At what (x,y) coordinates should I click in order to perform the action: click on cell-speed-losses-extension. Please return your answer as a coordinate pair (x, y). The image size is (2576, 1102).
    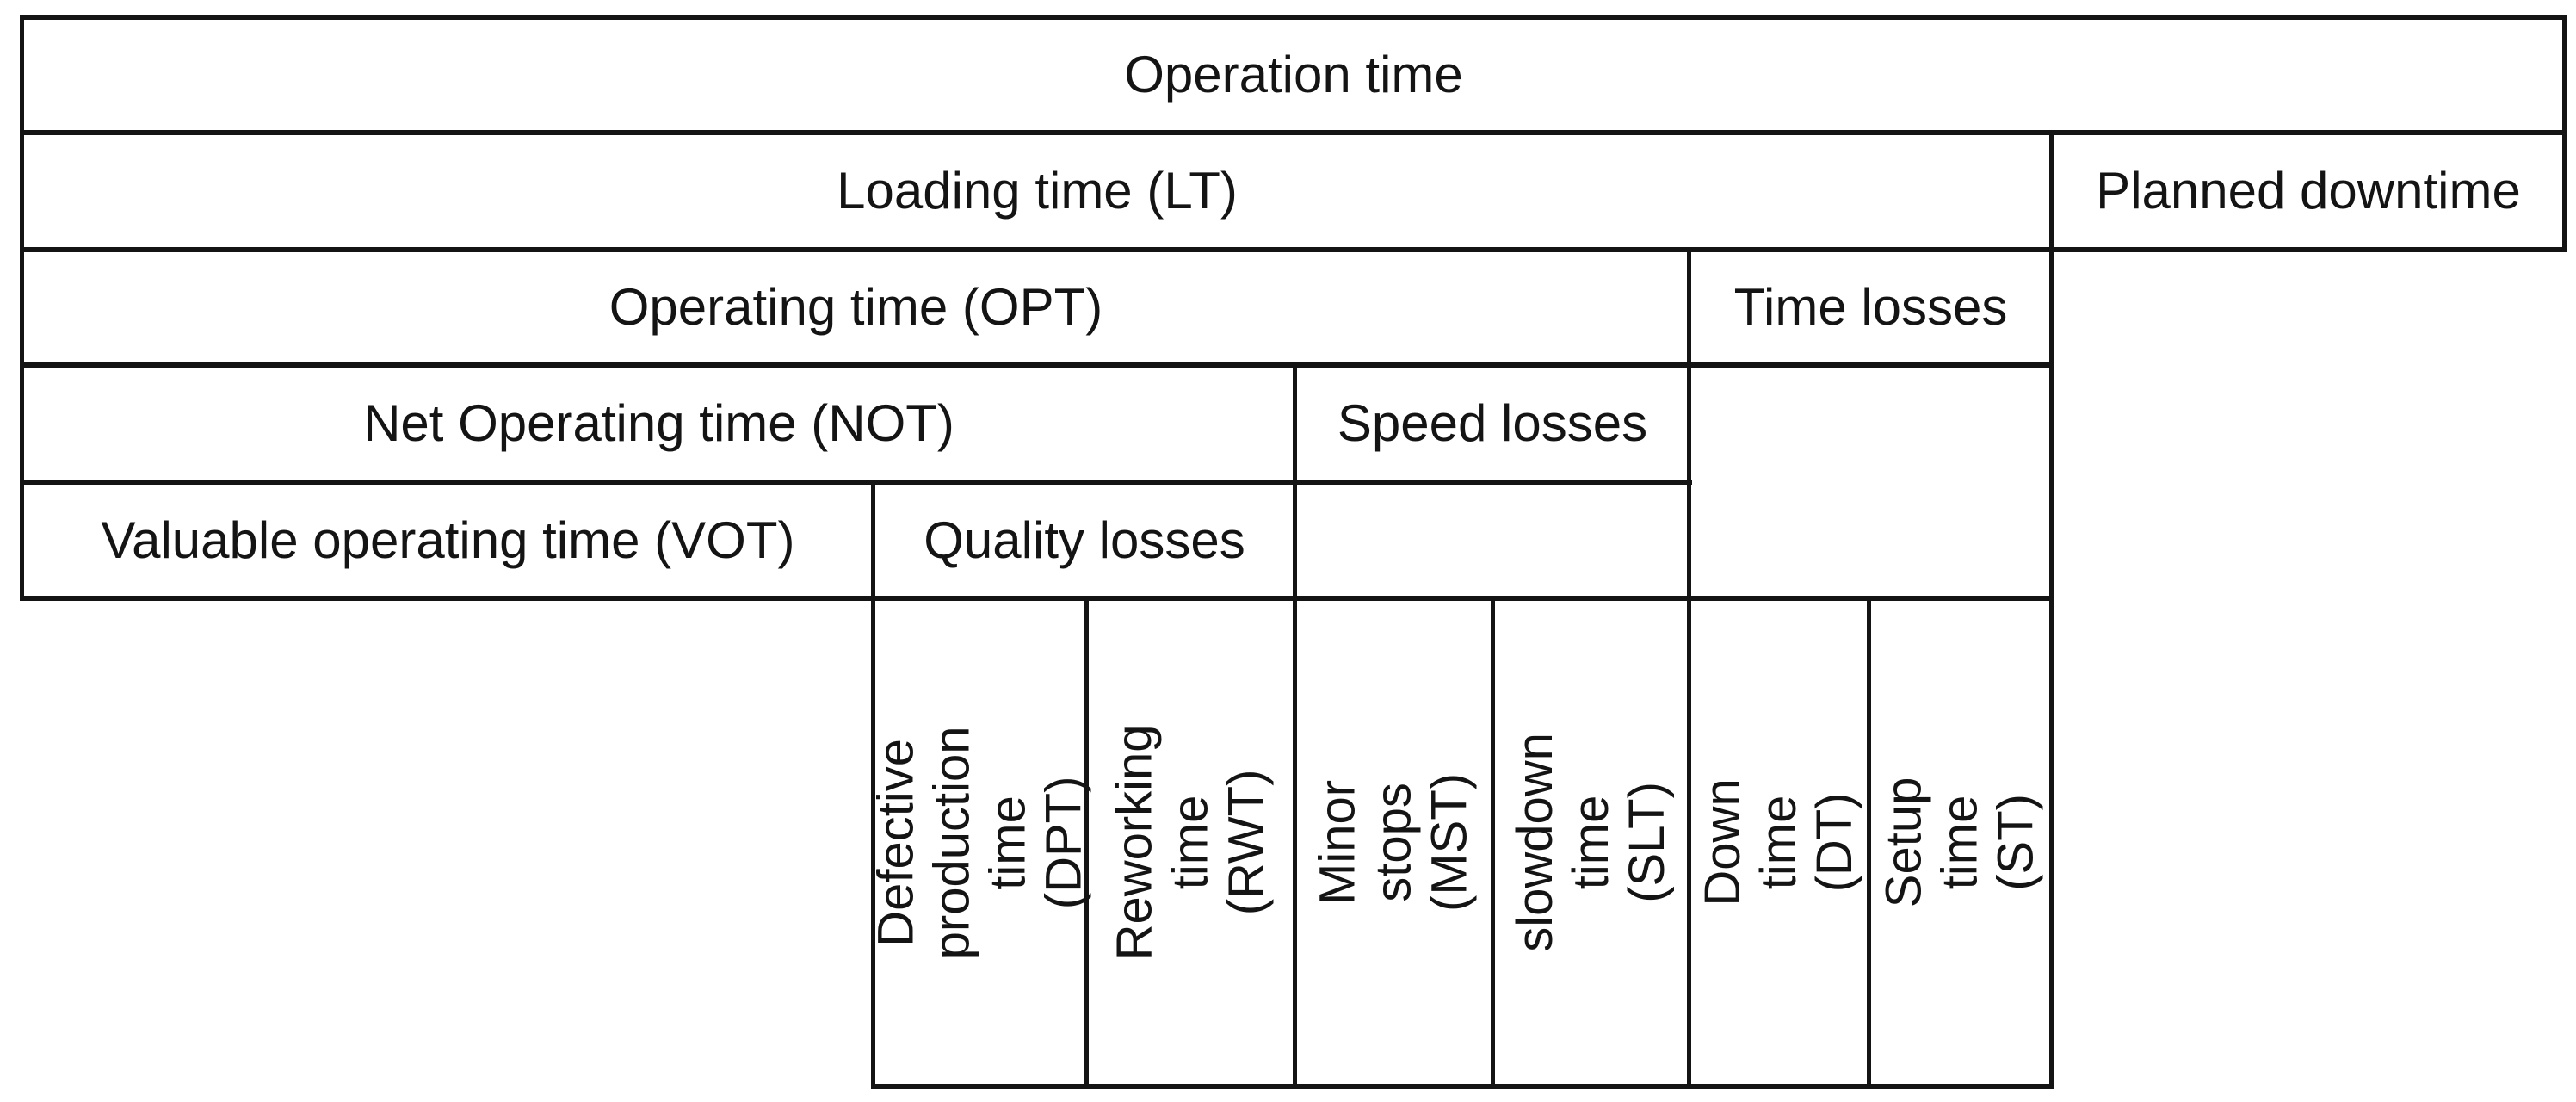
    Looking at the image, I should click on (1492, 540).